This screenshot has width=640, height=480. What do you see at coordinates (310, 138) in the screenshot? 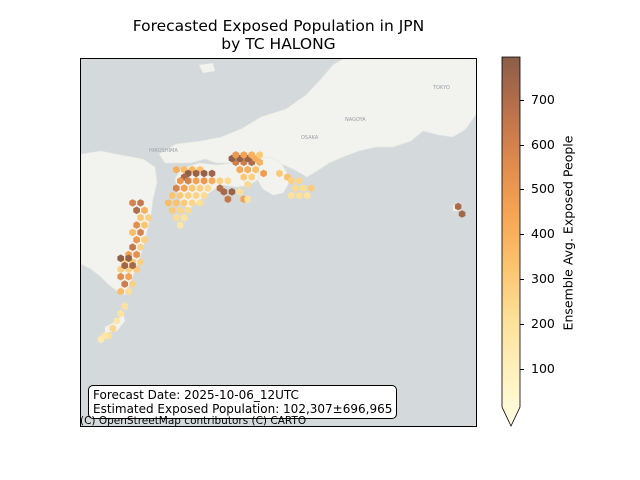
I see `place-label-osaka: OSAKA` at bounding box center [310, 138].